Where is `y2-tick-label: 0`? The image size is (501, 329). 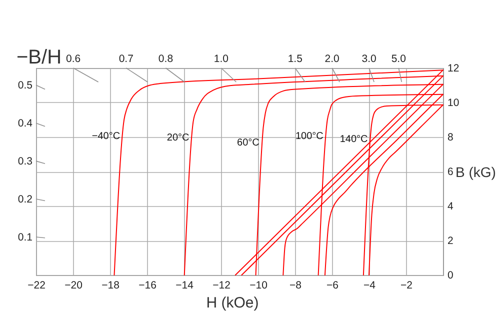
y2-tick-label: 0 is located at coordinates (451, 276).